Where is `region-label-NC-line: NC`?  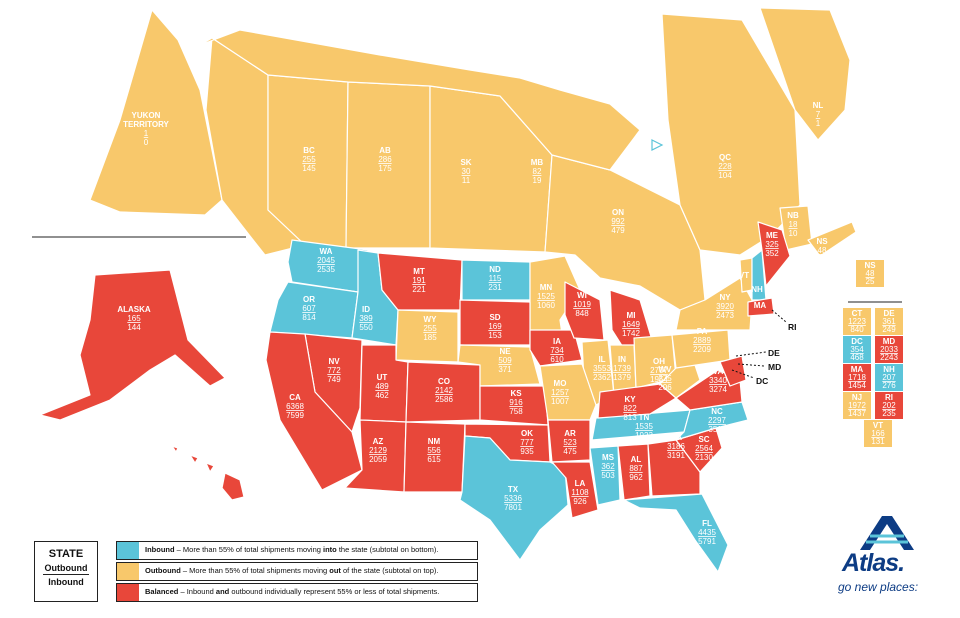
region-label-NC-line: NC is located at coordinates (717, 411).